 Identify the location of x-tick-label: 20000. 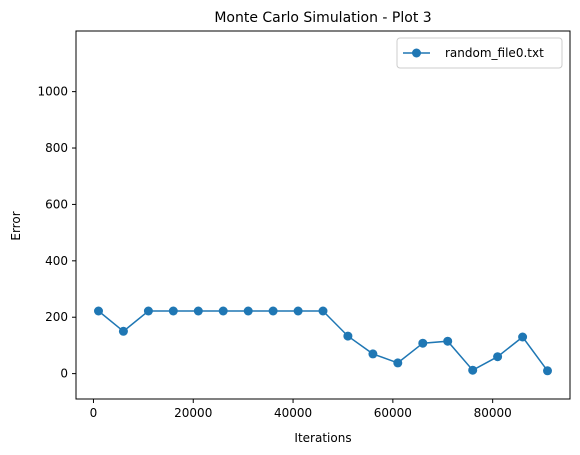
(193, 413).